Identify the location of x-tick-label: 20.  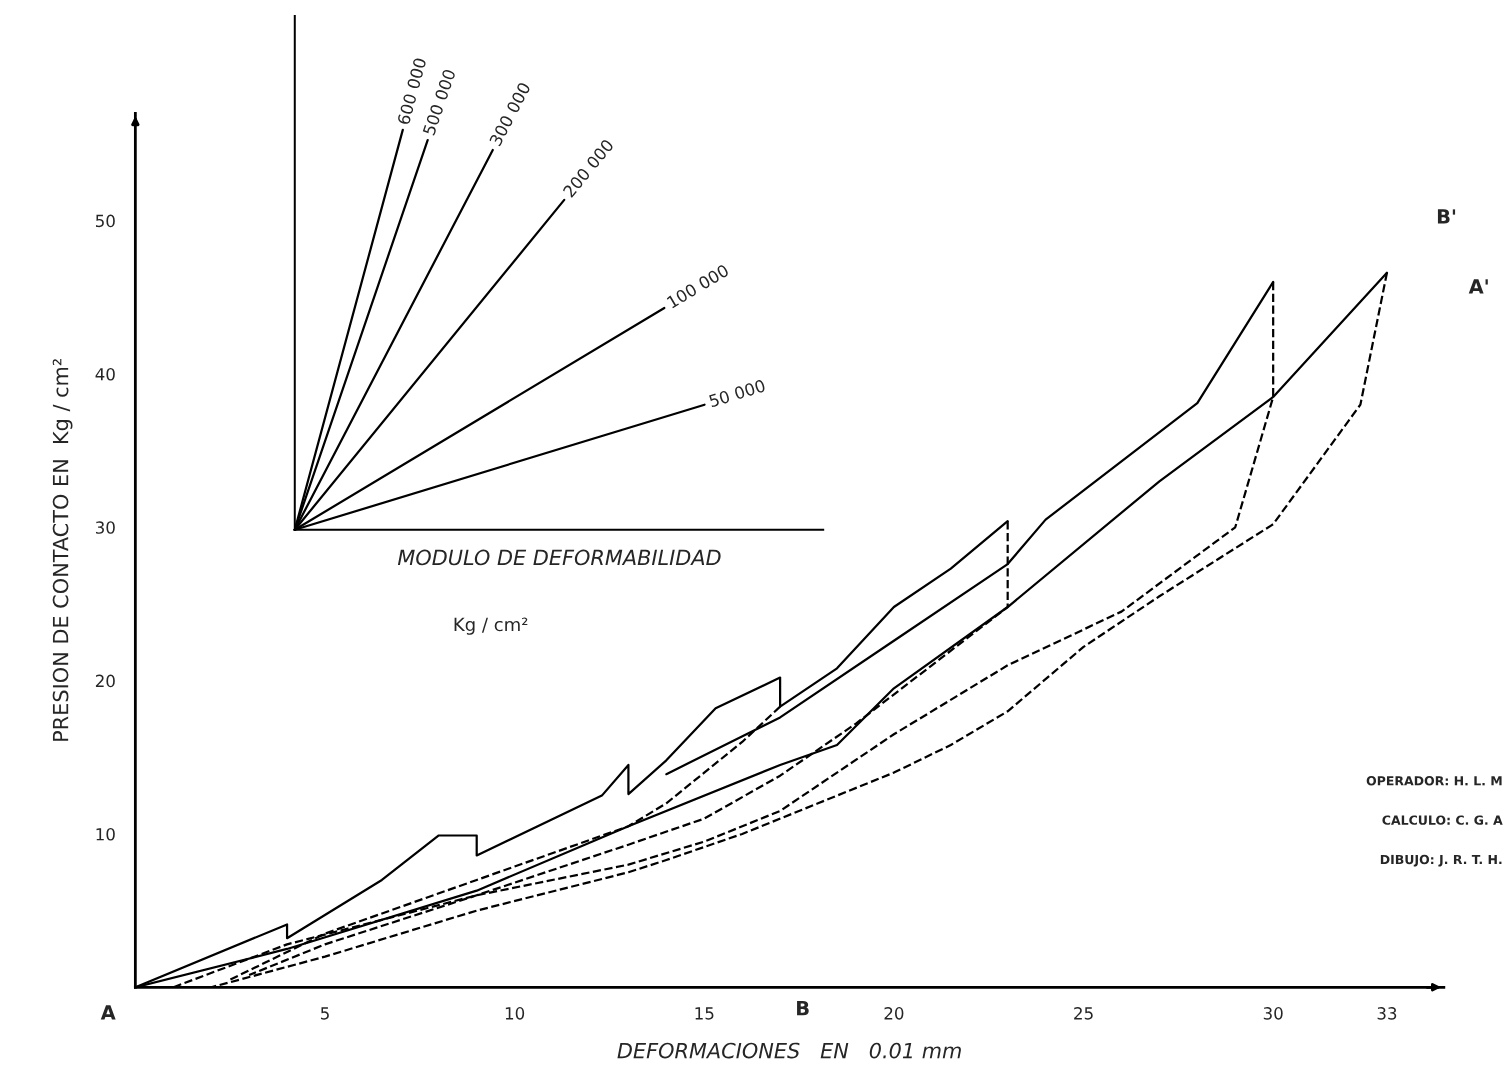
(894, 1013).